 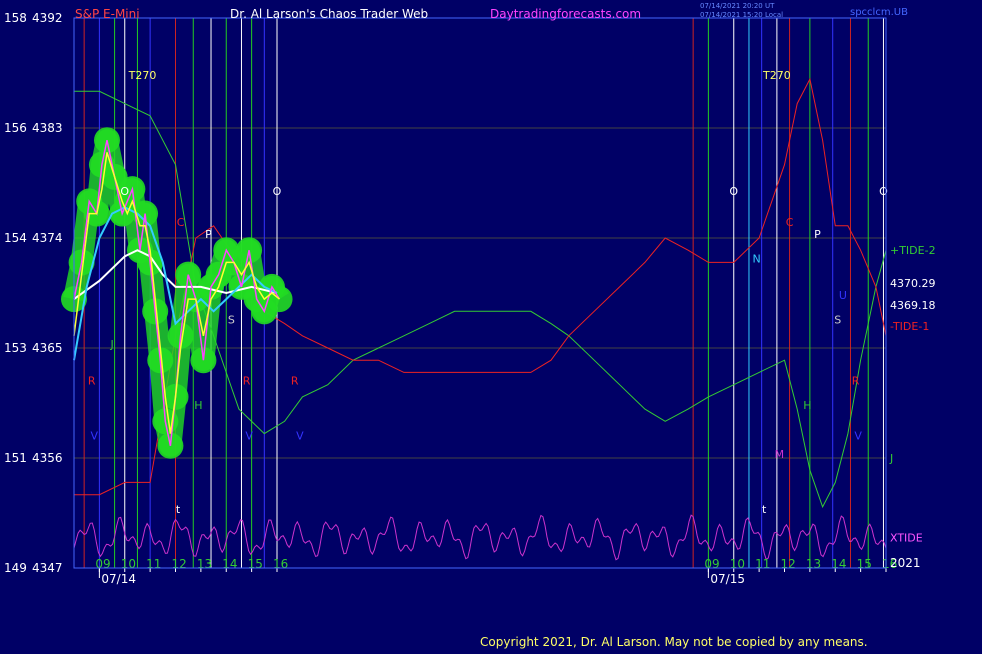 What do you see at coordinates (47, 348) in the screenshot?
I see `y-tick-price-label: 4365` at bounding box center [47, 348].